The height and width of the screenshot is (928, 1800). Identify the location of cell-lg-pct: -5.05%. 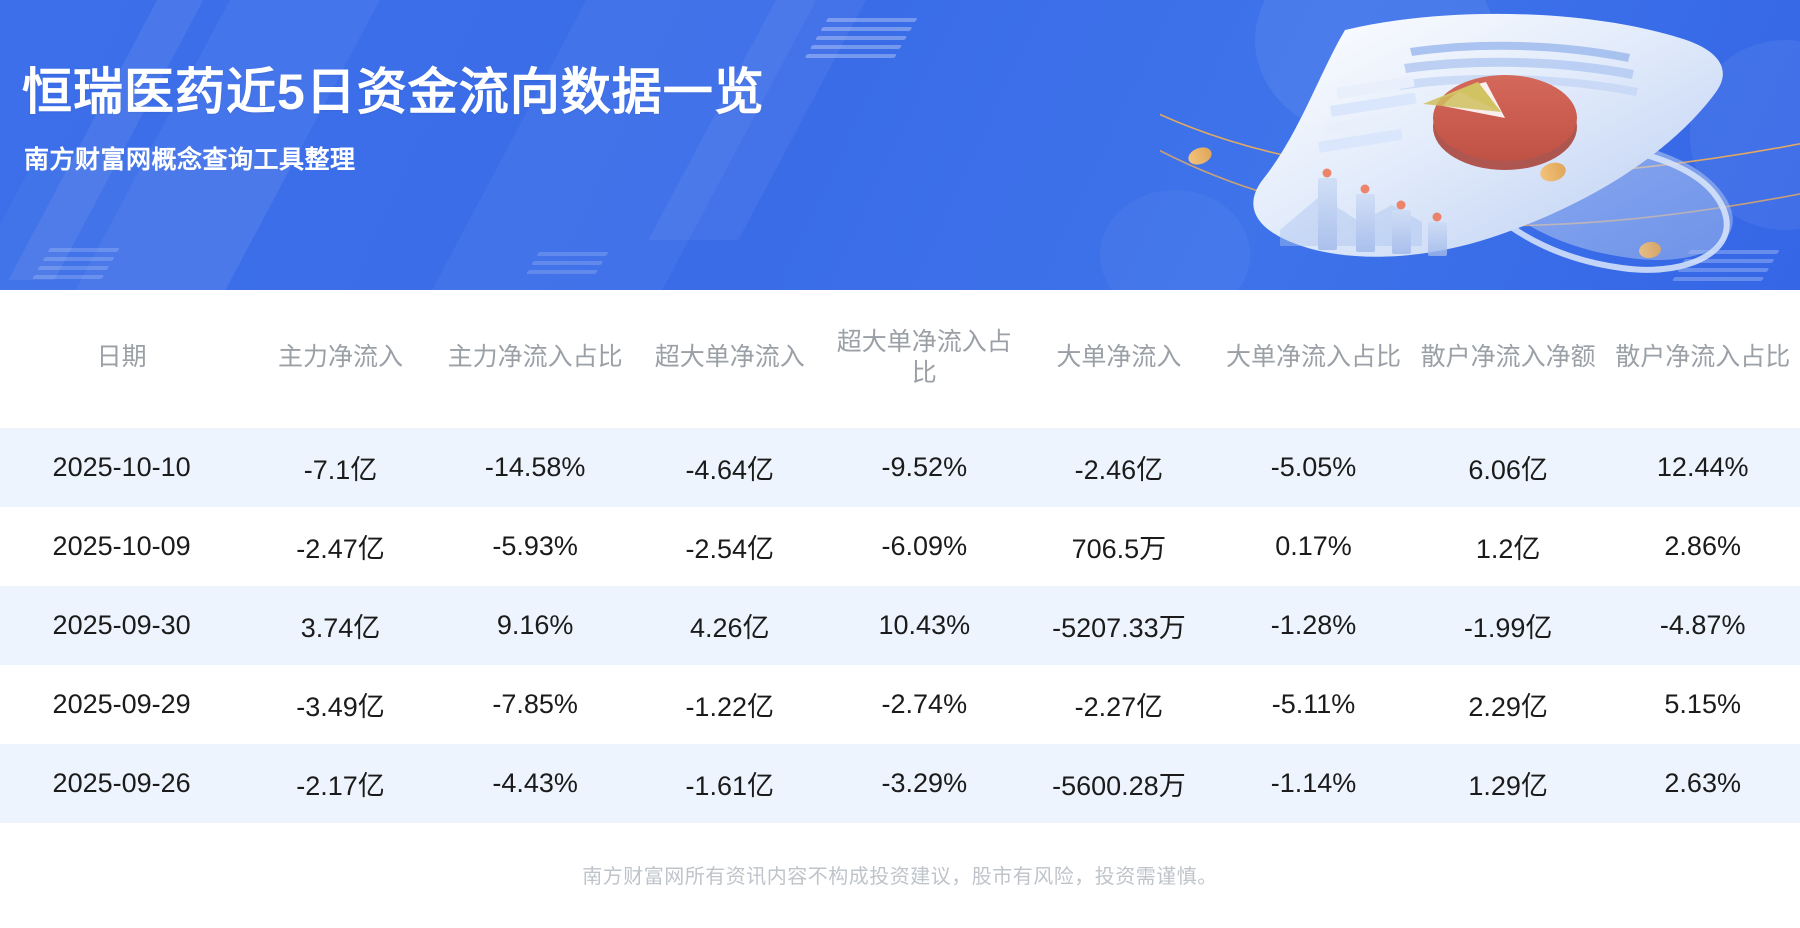
(1313, 467).